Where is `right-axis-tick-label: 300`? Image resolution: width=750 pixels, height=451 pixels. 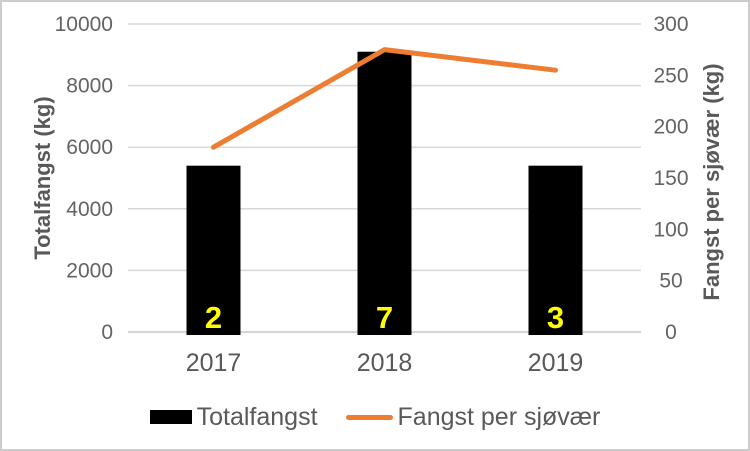 right-axis-tick-label: 300 is located at coordinates (670, 24).